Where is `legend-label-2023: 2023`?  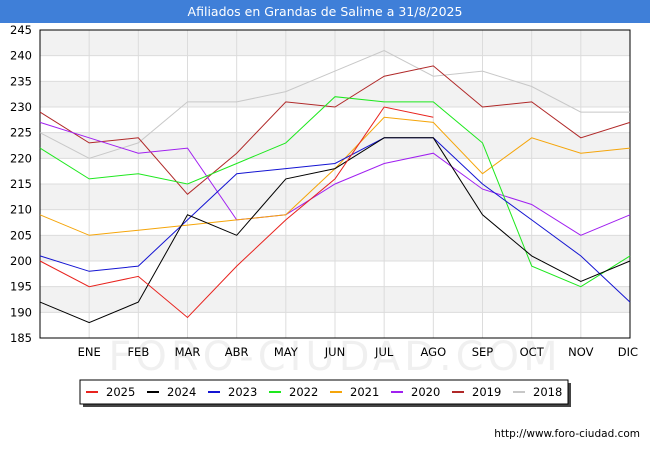
legend-label-2023: 2023 is located at coordinates (242, 392).